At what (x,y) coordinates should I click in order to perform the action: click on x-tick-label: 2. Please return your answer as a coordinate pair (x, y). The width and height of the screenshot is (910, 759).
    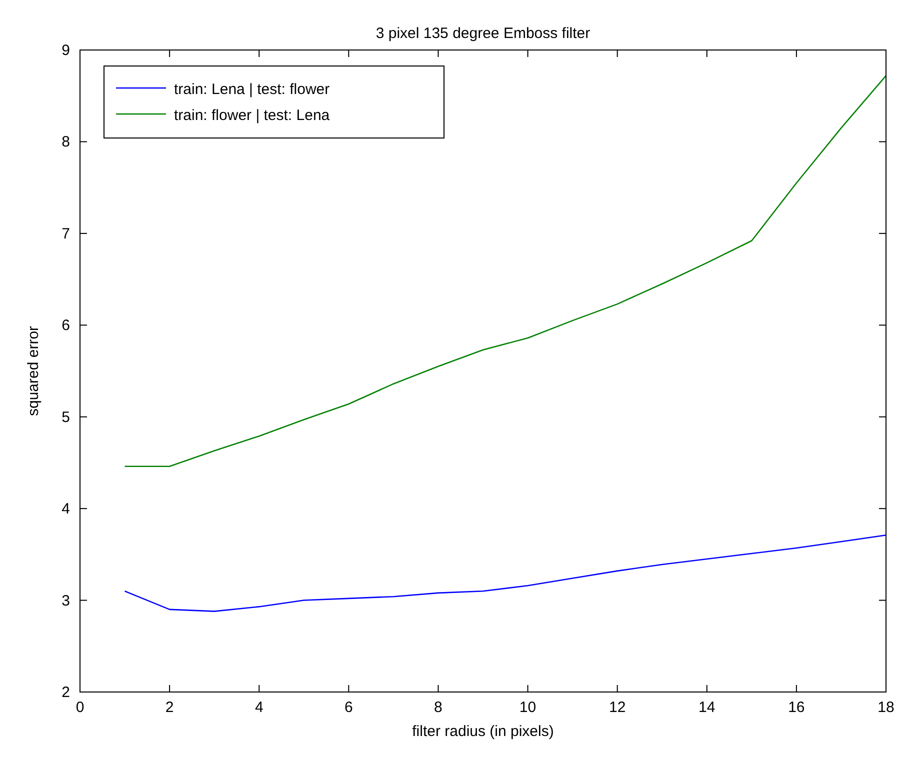
    Looking at the image, I should click on (169, 707).